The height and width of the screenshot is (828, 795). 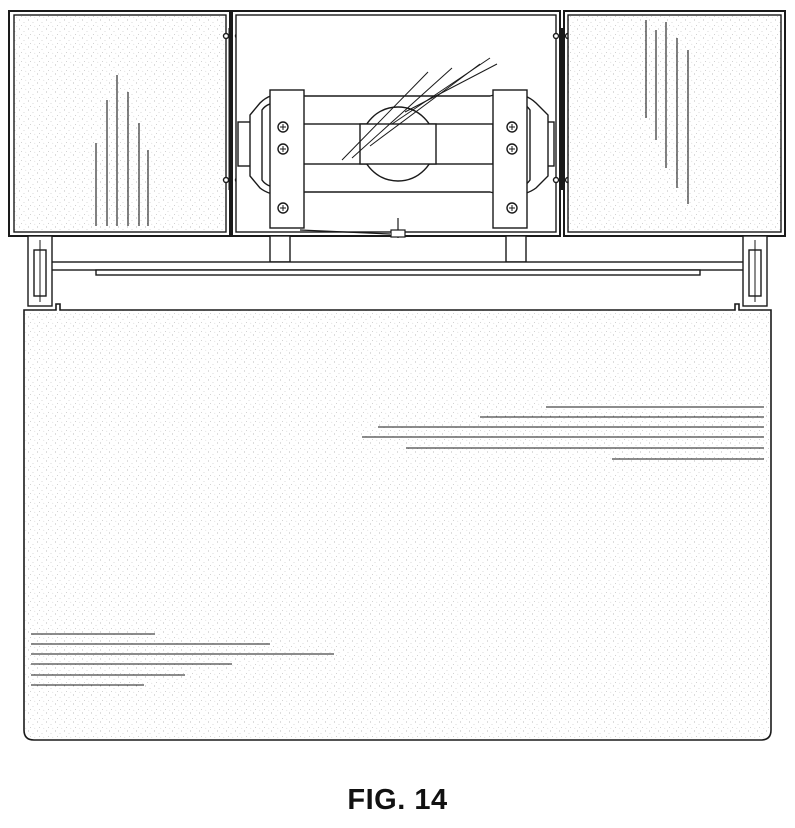 What do you see at coordinates (397, 800) in the screenshot?
I see `figure-caption: FIG. 14` at bounding box center [397, 800].